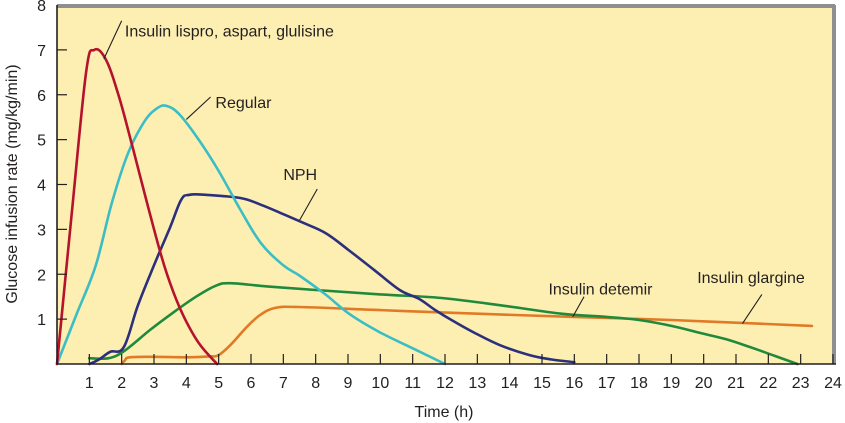 The height and width of the screenshot is (423, 845). I want to click on leader-line-insulin-glargine, so click(752, 309).